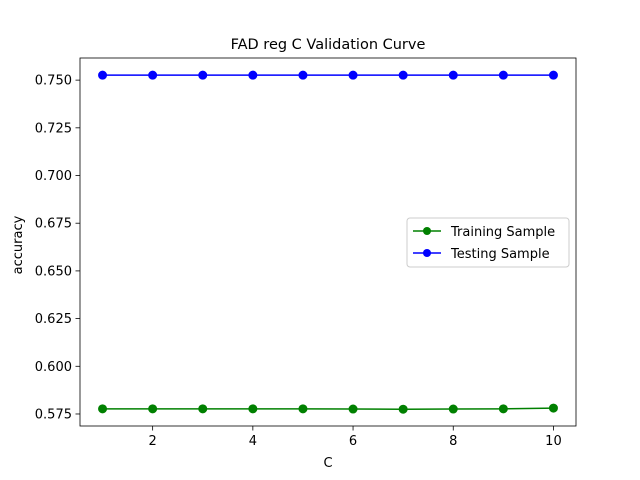  Describe the element at coordinates (53, 224) in the screenshot. I see `y-tick-label: 0.675` at that location.